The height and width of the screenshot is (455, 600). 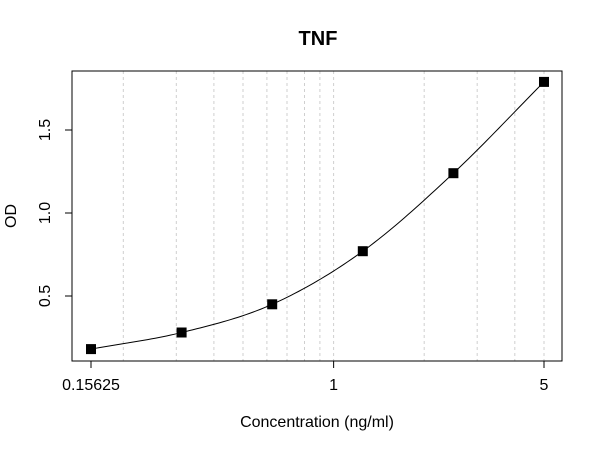 I want to click on y-tick-label: 0.5, so click(x=45, y=296).